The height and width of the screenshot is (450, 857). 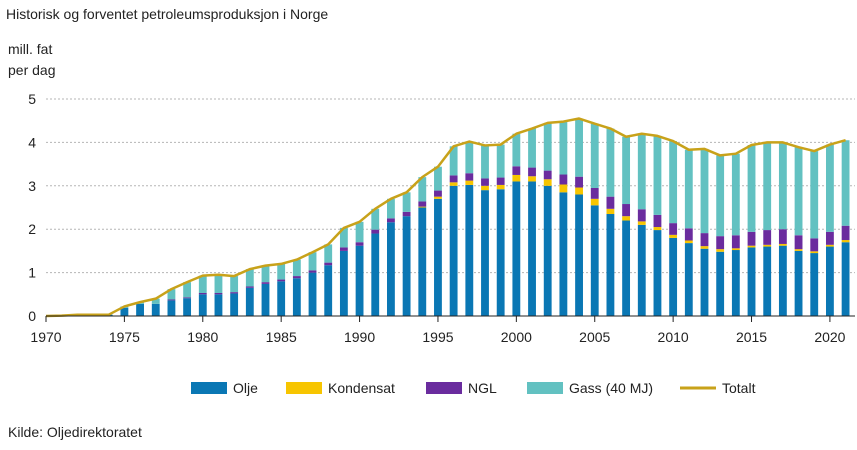 What do you see at coordinates (482, 388) in the screenshot?
I see `legend-label-ngl: NGL` at bounding box center [482, 388].